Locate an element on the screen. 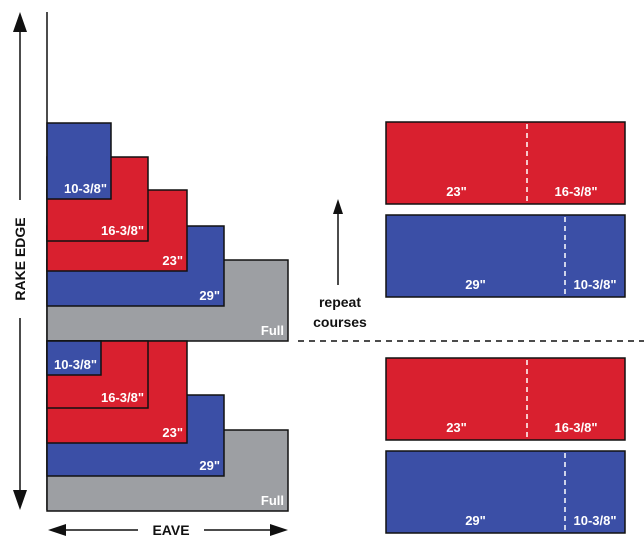 This screenshot has width=644, height=537. source-panel-3: 23" 16-3/8" is located at coordinates (505, 399).